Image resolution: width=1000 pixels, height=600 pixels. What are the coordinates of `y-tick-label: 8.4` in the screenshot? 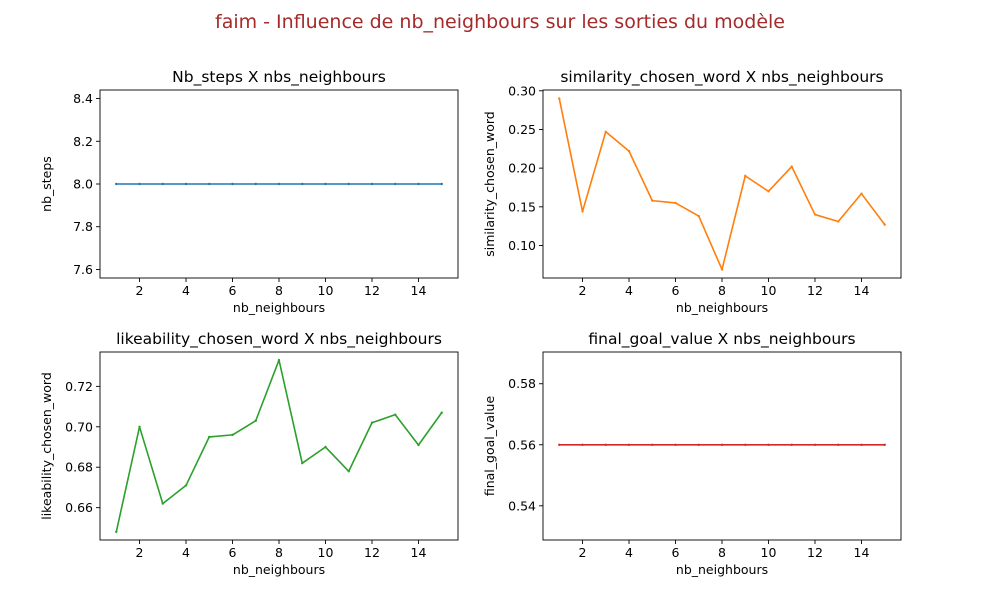 It's located at (83, 98).